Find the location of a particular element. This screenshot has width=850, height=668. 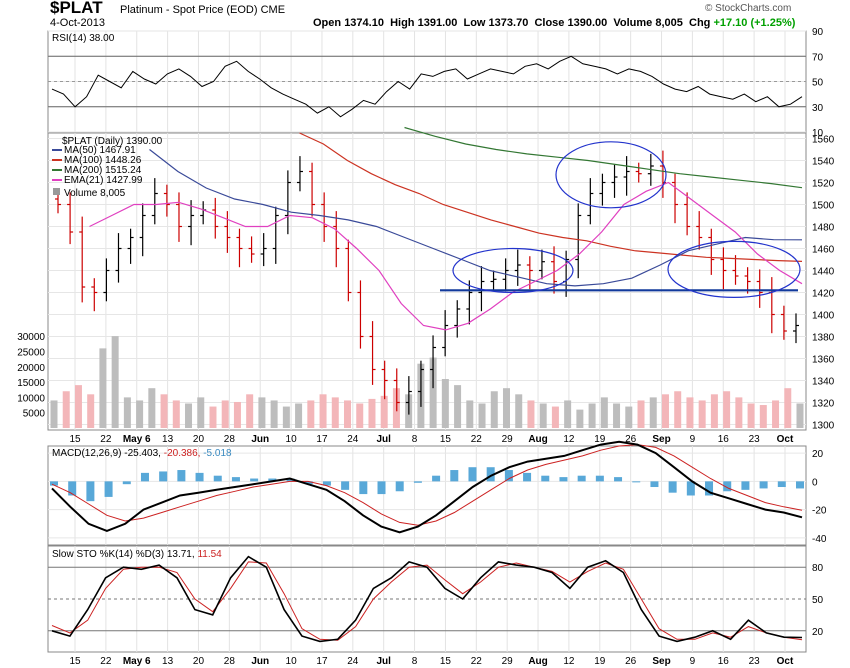

x-tick-label-bottom: 16 is located at coordinates (724, 661).